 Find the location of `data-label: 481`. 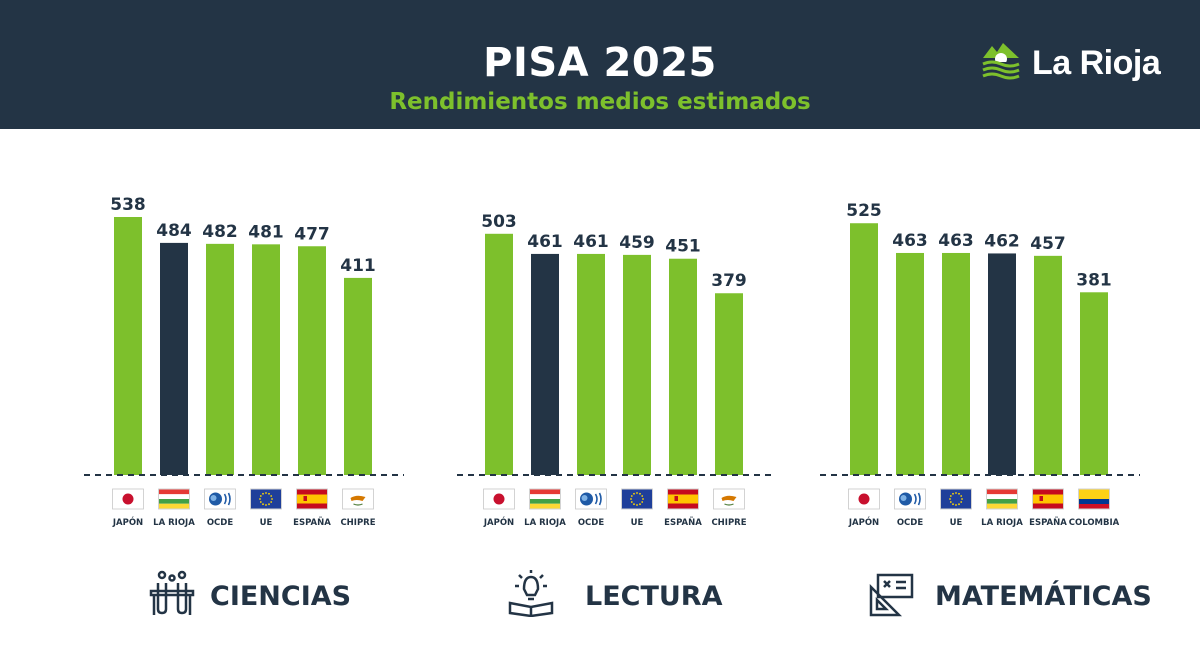

data-label: 481 is located at coordinates (266, 232).